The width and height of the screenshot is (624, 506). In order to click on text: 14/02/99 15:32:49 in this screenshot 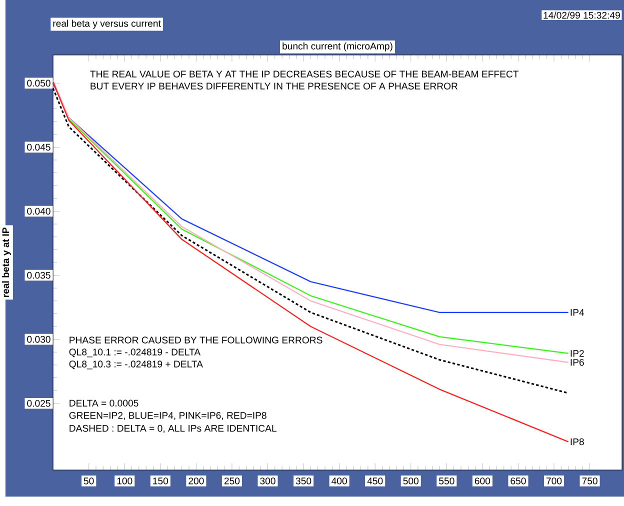, I will do `click(582, 15)`.